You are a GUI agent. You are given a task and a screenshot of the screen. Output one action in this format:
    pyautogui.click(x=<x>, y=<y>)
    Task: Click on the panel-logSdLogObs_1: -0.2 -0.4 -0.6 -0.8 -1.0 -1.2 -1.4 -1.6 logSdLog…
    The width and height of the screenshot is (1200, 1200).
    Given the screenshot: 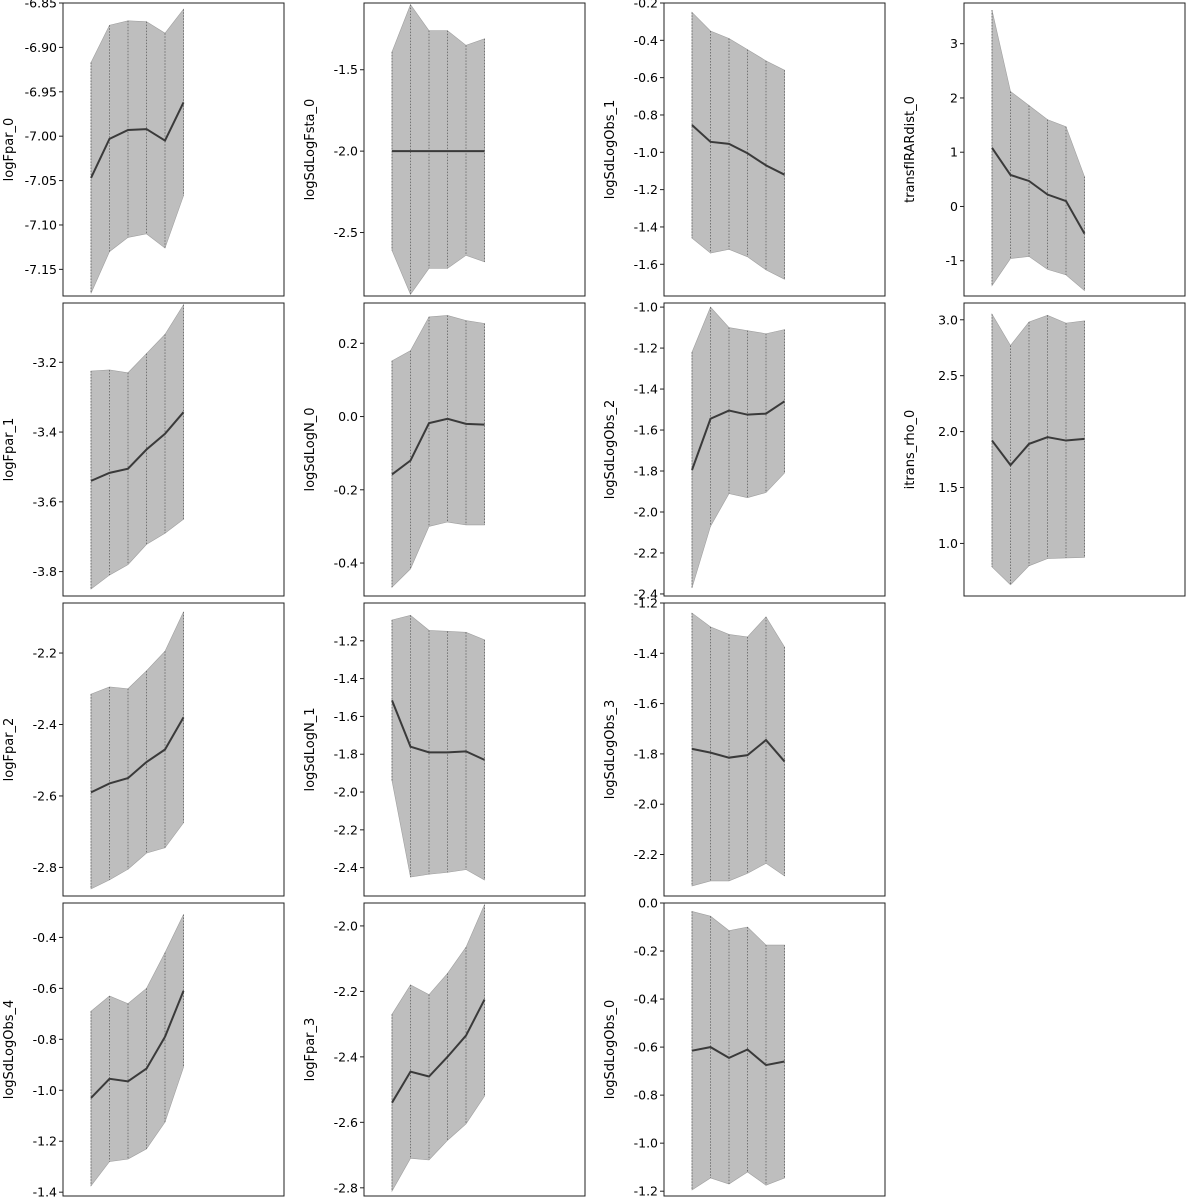 What is the action you would take?
    pyautogui.click(x=744, y=148)
    